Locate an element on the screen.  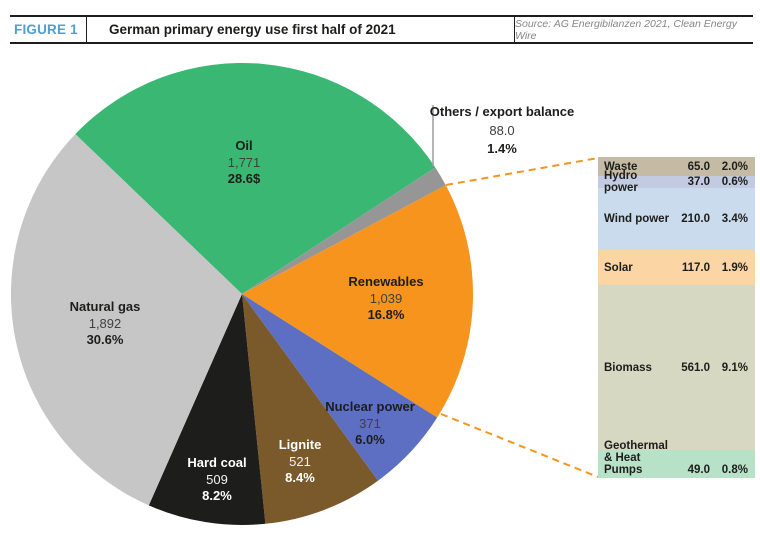
slice-label-oil: Oil 1,771 28.6$ is located at coordinates (244, 163).